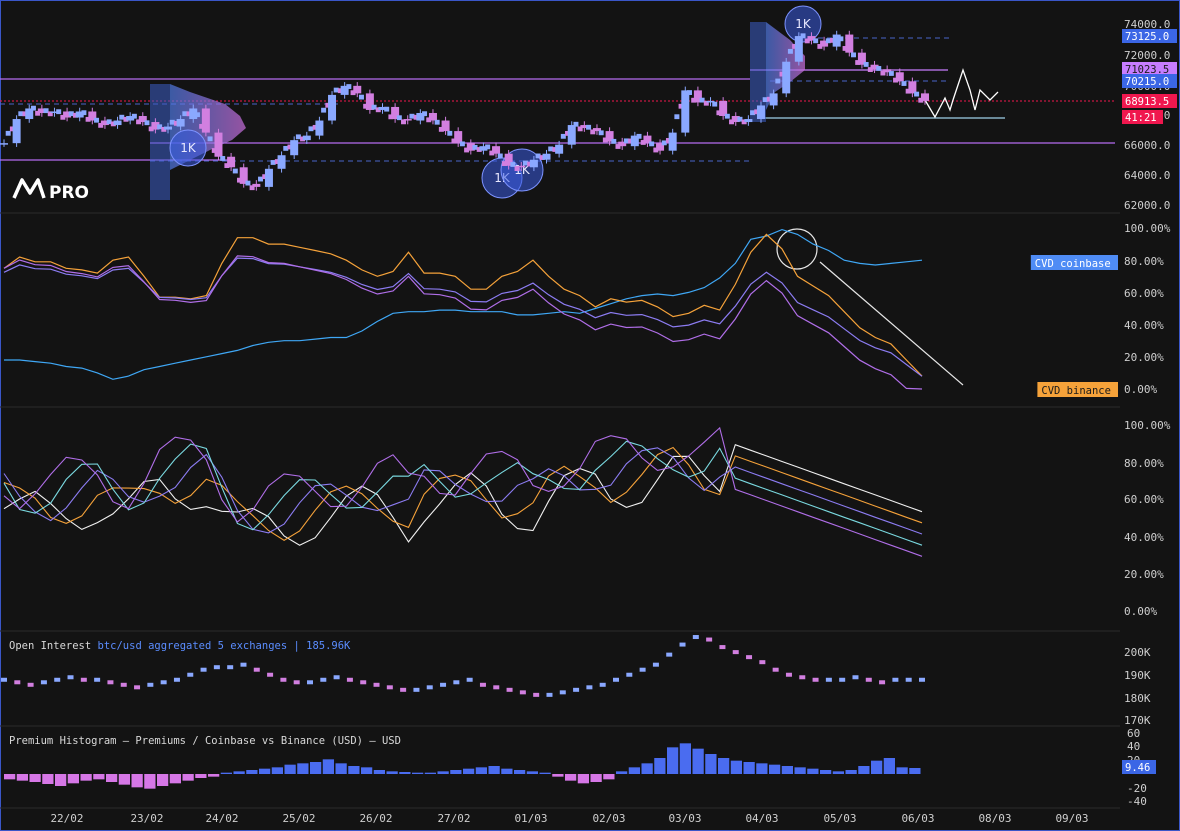  What do you see at coordinates (839, 818) in the screenshot?
I see `time-tick-label: 05/03` at bounding box center [839, 818].